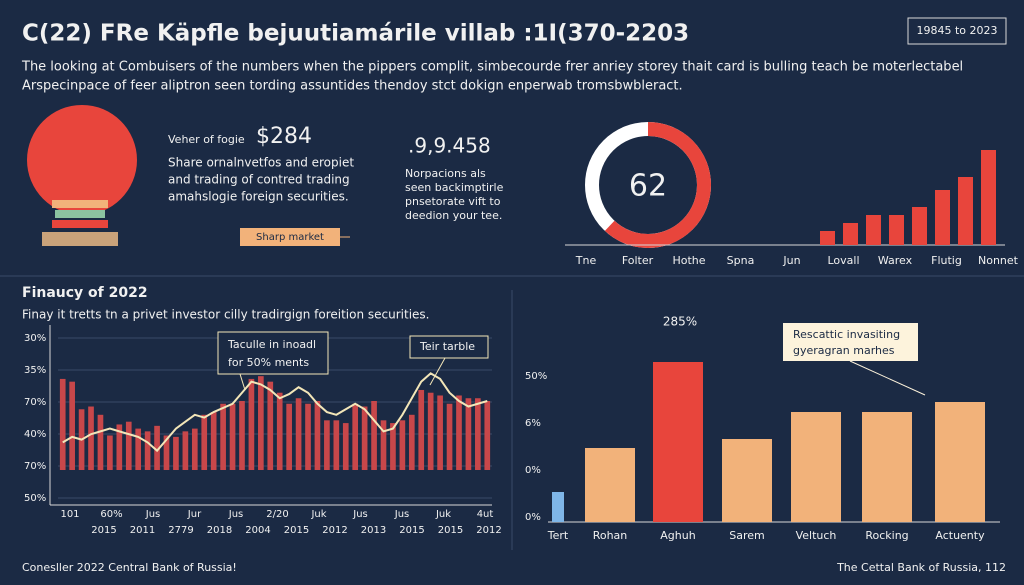 The width and height of the screenshot is (1024, 585). What do you see at coordinates (82, 160) in the screenshot?
I see `coin-icon` at bounding box center [82, 160].